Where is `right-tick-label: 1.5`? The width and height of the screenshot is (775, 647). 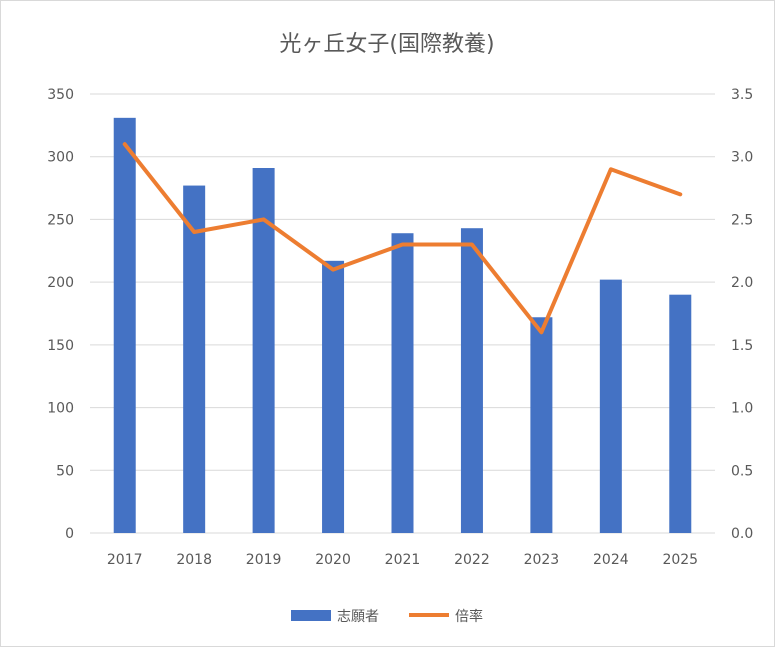 right-tick-label: 1.5 is located at coordinates (742, 346).